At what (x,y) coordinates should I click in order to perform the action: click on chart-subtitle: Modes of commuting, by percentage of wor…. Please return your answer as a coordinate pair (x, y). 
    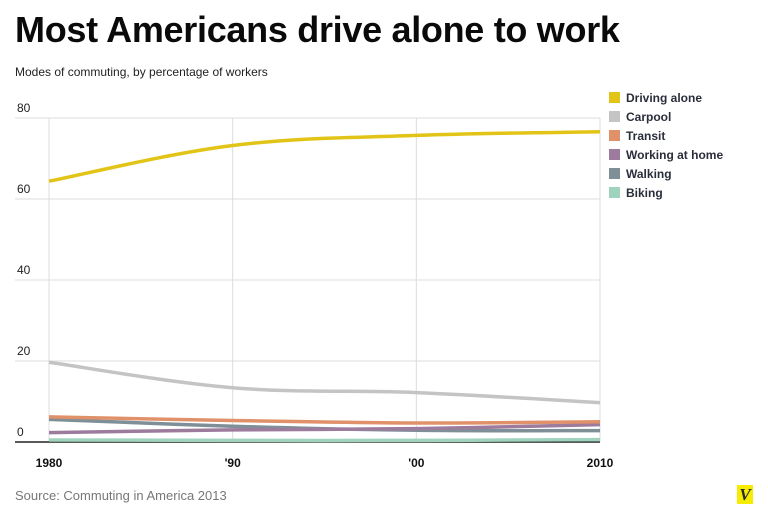
    Looking at the image, I should click on (141, 72).